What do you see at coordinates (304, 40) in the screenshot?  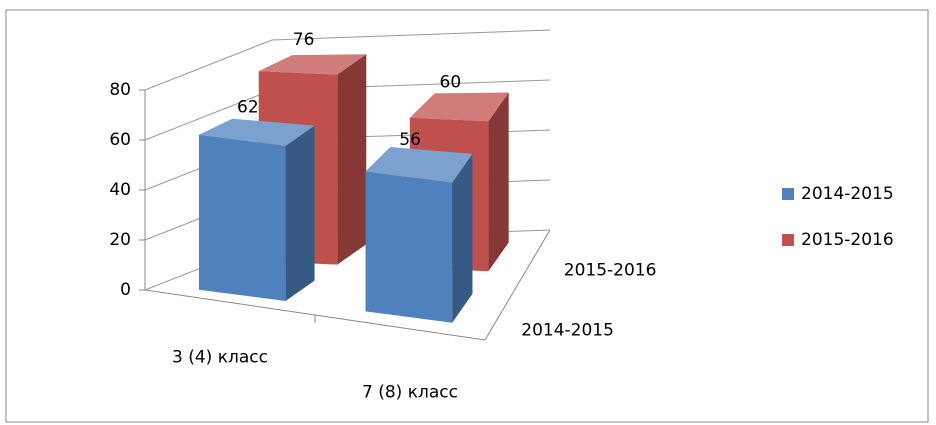 I see `value-label: 76` at bounding box center [304, 40].